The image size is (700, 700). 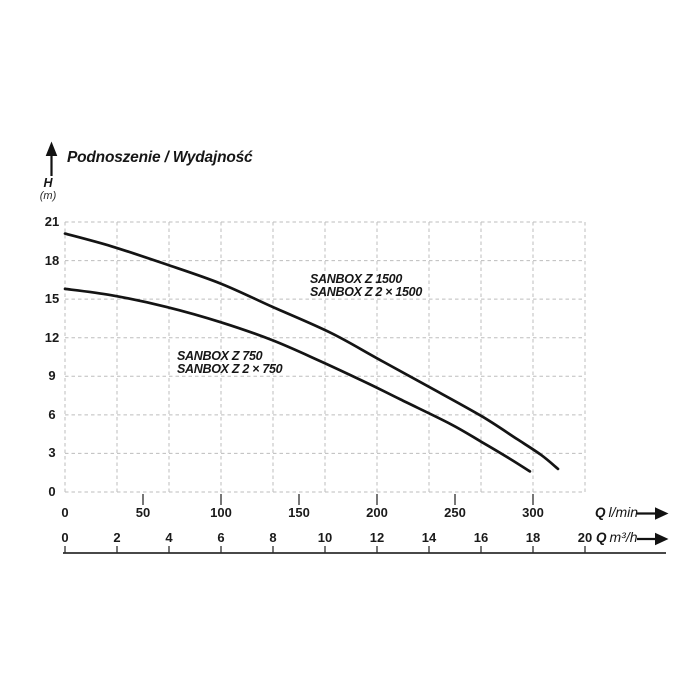 What do you see at coordinates (377, 537) in the screenshot?
I see `x-tick-label-m3h: 12` at bounding box center [377, 537].